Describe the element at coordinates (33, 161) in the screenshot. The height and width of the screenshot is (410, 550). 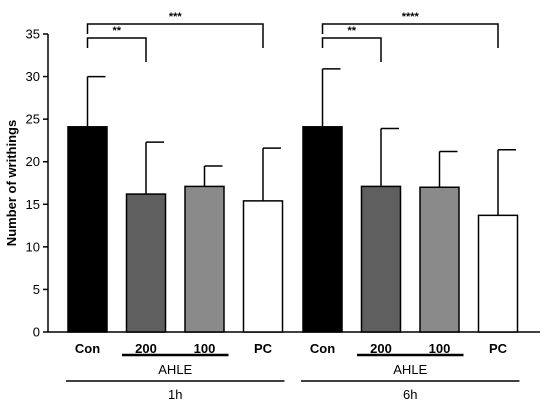
I see `y-tick-label: 20` at that location.